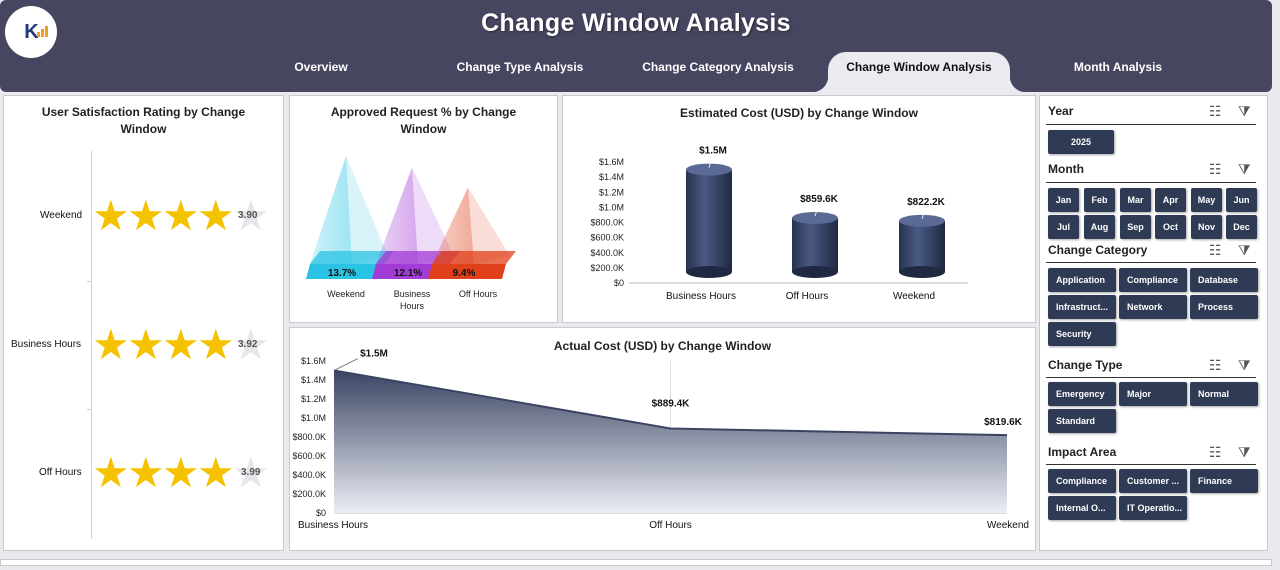 Image resolution: width=1280 pixels, height=570 pixels. I want to click on bar, so click(709, 220).